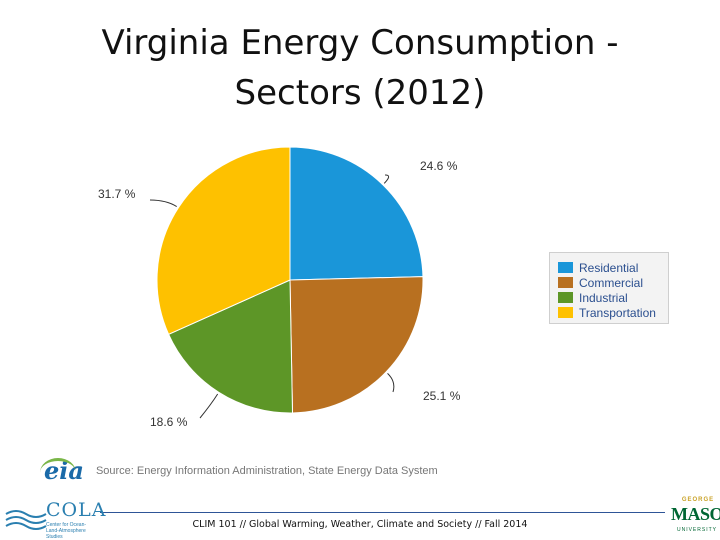 The image size is (720, 540). Describe the element at coordinates (565, 297) in the screenshot. I see `legend-swatch-industrial` at that location.